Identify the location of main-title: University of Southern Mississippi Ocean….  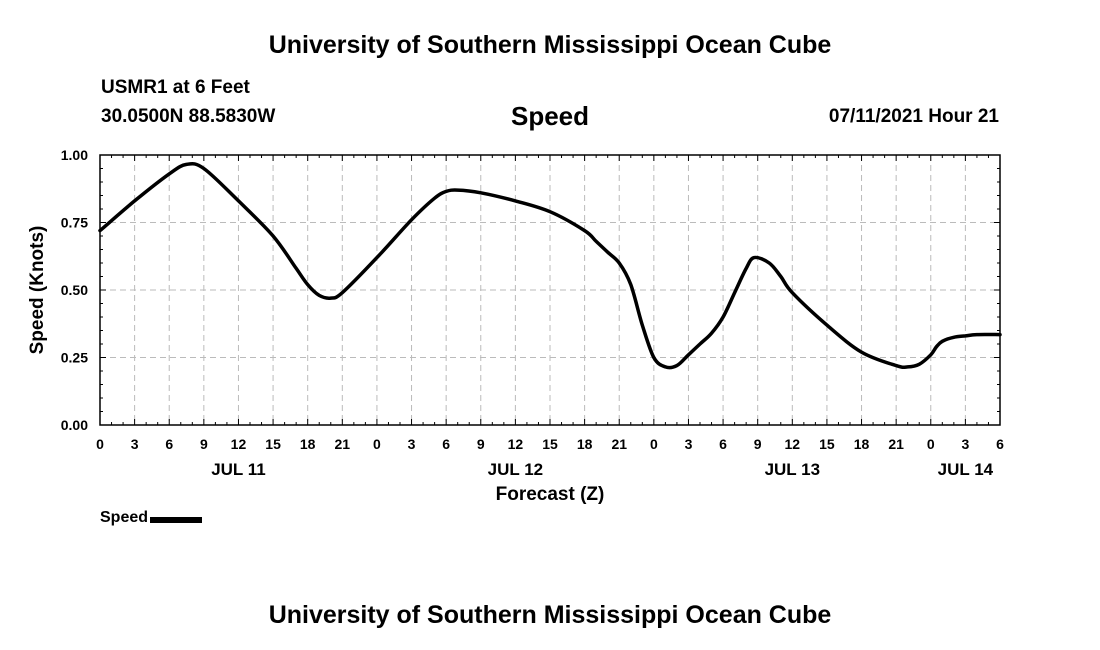
(550, 45).